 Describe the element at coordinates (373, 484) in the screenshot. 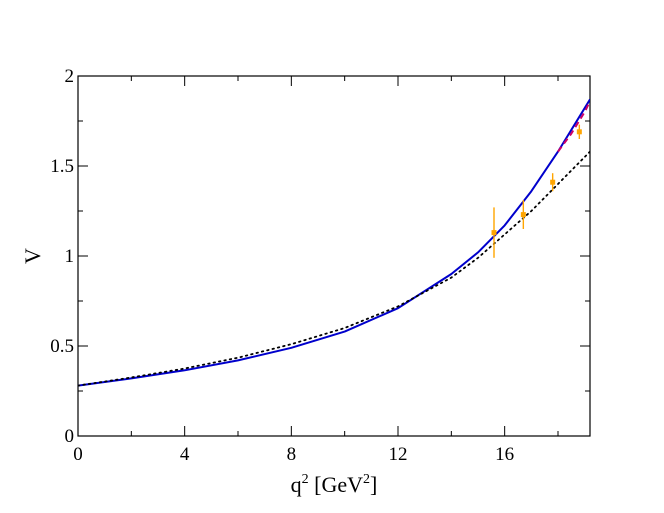

I see `x-axis-label-end: ]` at that location.